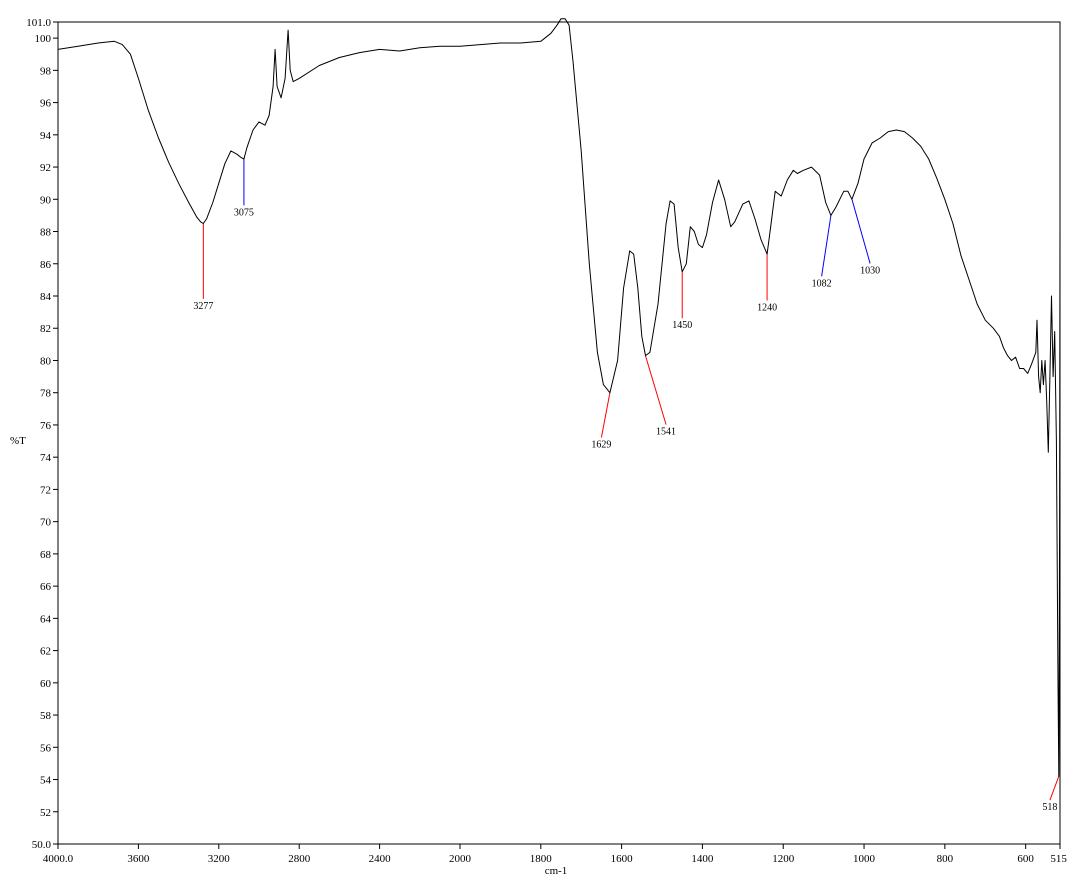 This screenshot has width=1067, height=876. I want to click on x-tick-label: 1800, so click(541, 859).